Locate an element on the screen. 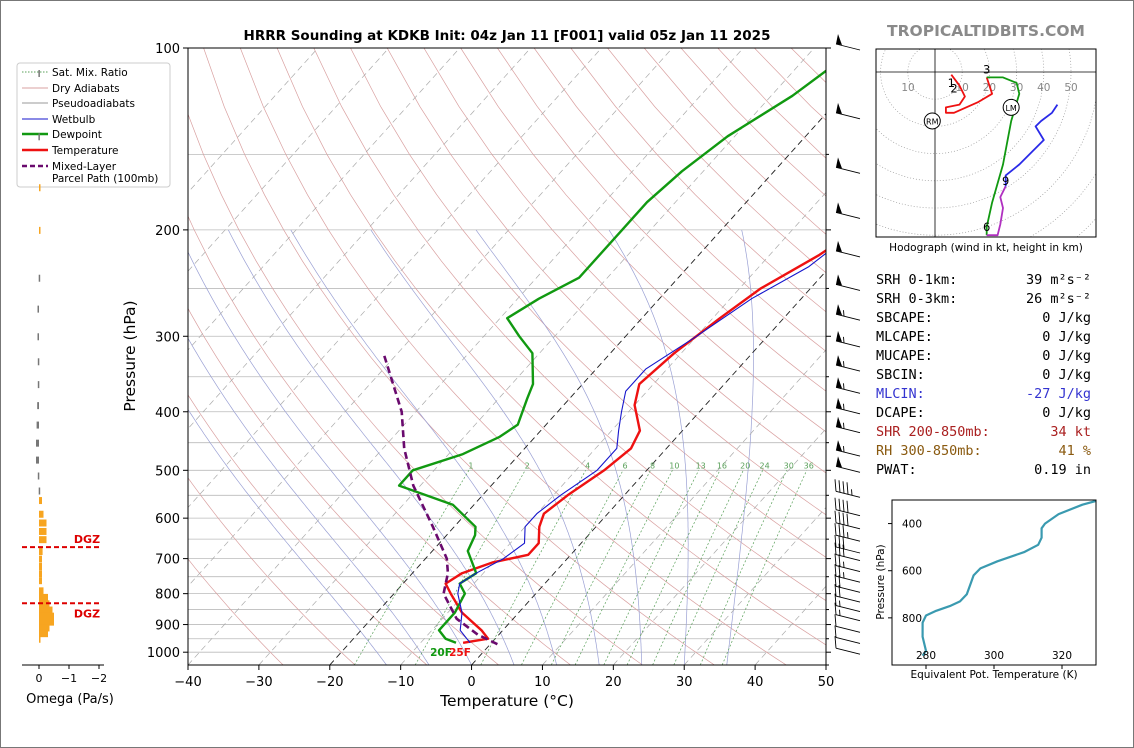 The height and width of the screenshot is (748, 1134). legend-label: Temperature is located at coordinates (85, 151).